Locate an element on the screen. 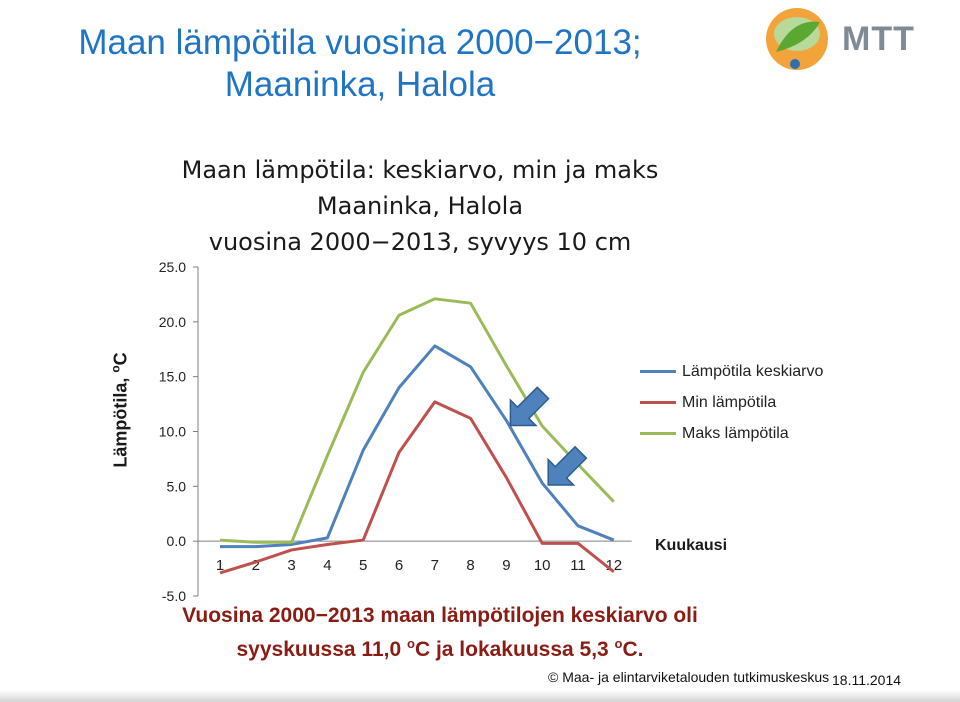 The height and width of the screenshot is (702, 960). summary-note-line2: syyskuussa 11,0 oC ja lokakuussa 5,3 oC. is located at coordinates (440, 647).